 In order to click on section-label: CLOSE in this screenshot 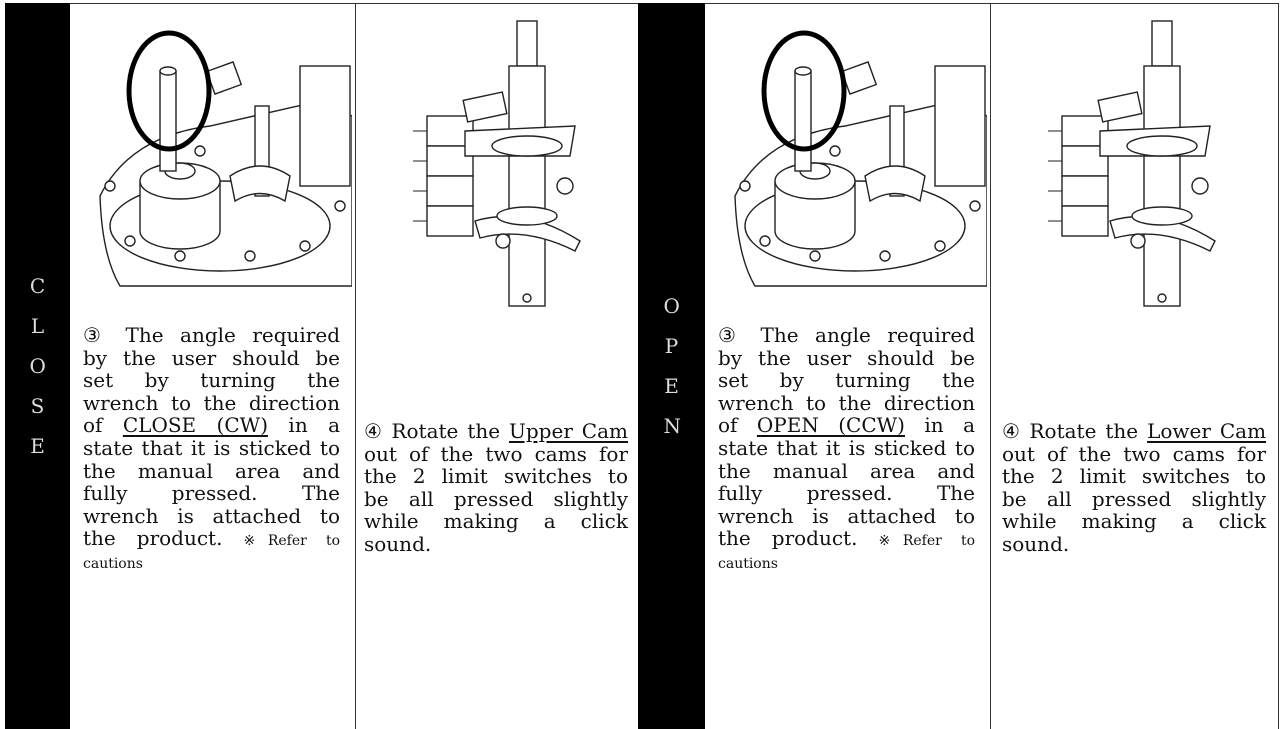, I will do `click(37, 366)`.